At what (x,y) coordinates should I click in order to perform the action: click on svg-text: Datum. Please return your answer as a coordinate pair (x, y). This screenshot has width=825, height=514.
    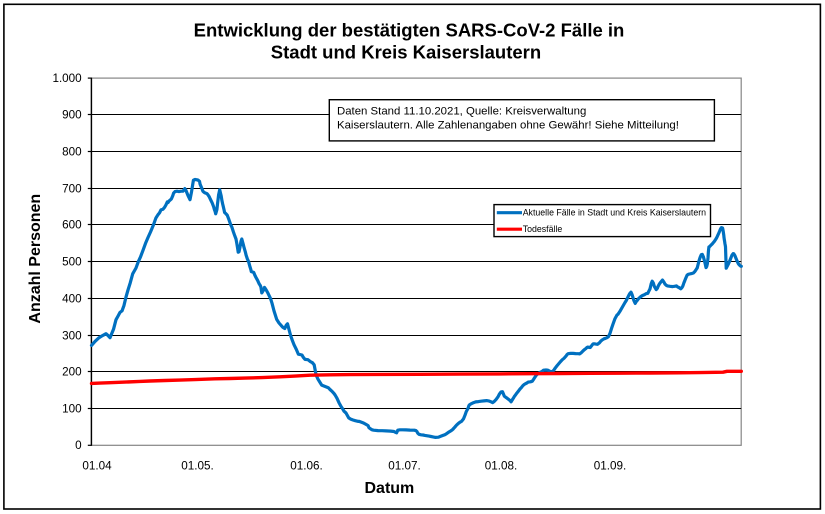
    Looking at the image, I should click on (390, 488).